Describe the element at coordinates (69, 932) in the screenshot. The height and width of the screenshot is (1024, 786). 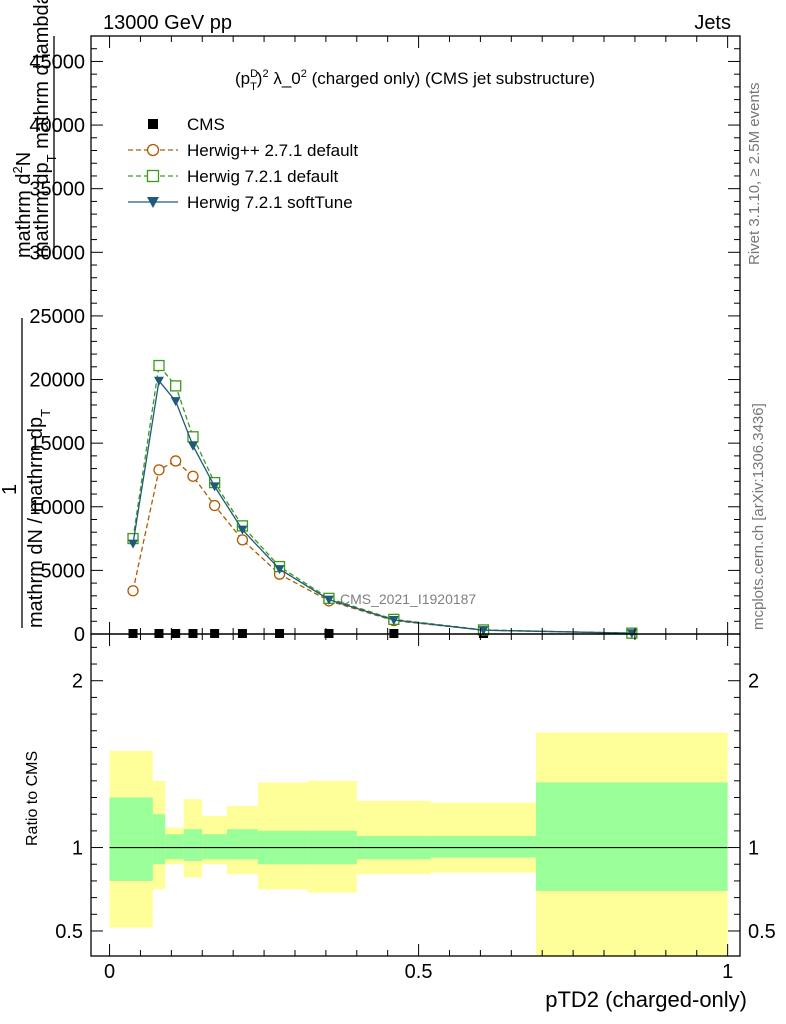
I see `ratio-y-tick-label: 0.5` at that location.